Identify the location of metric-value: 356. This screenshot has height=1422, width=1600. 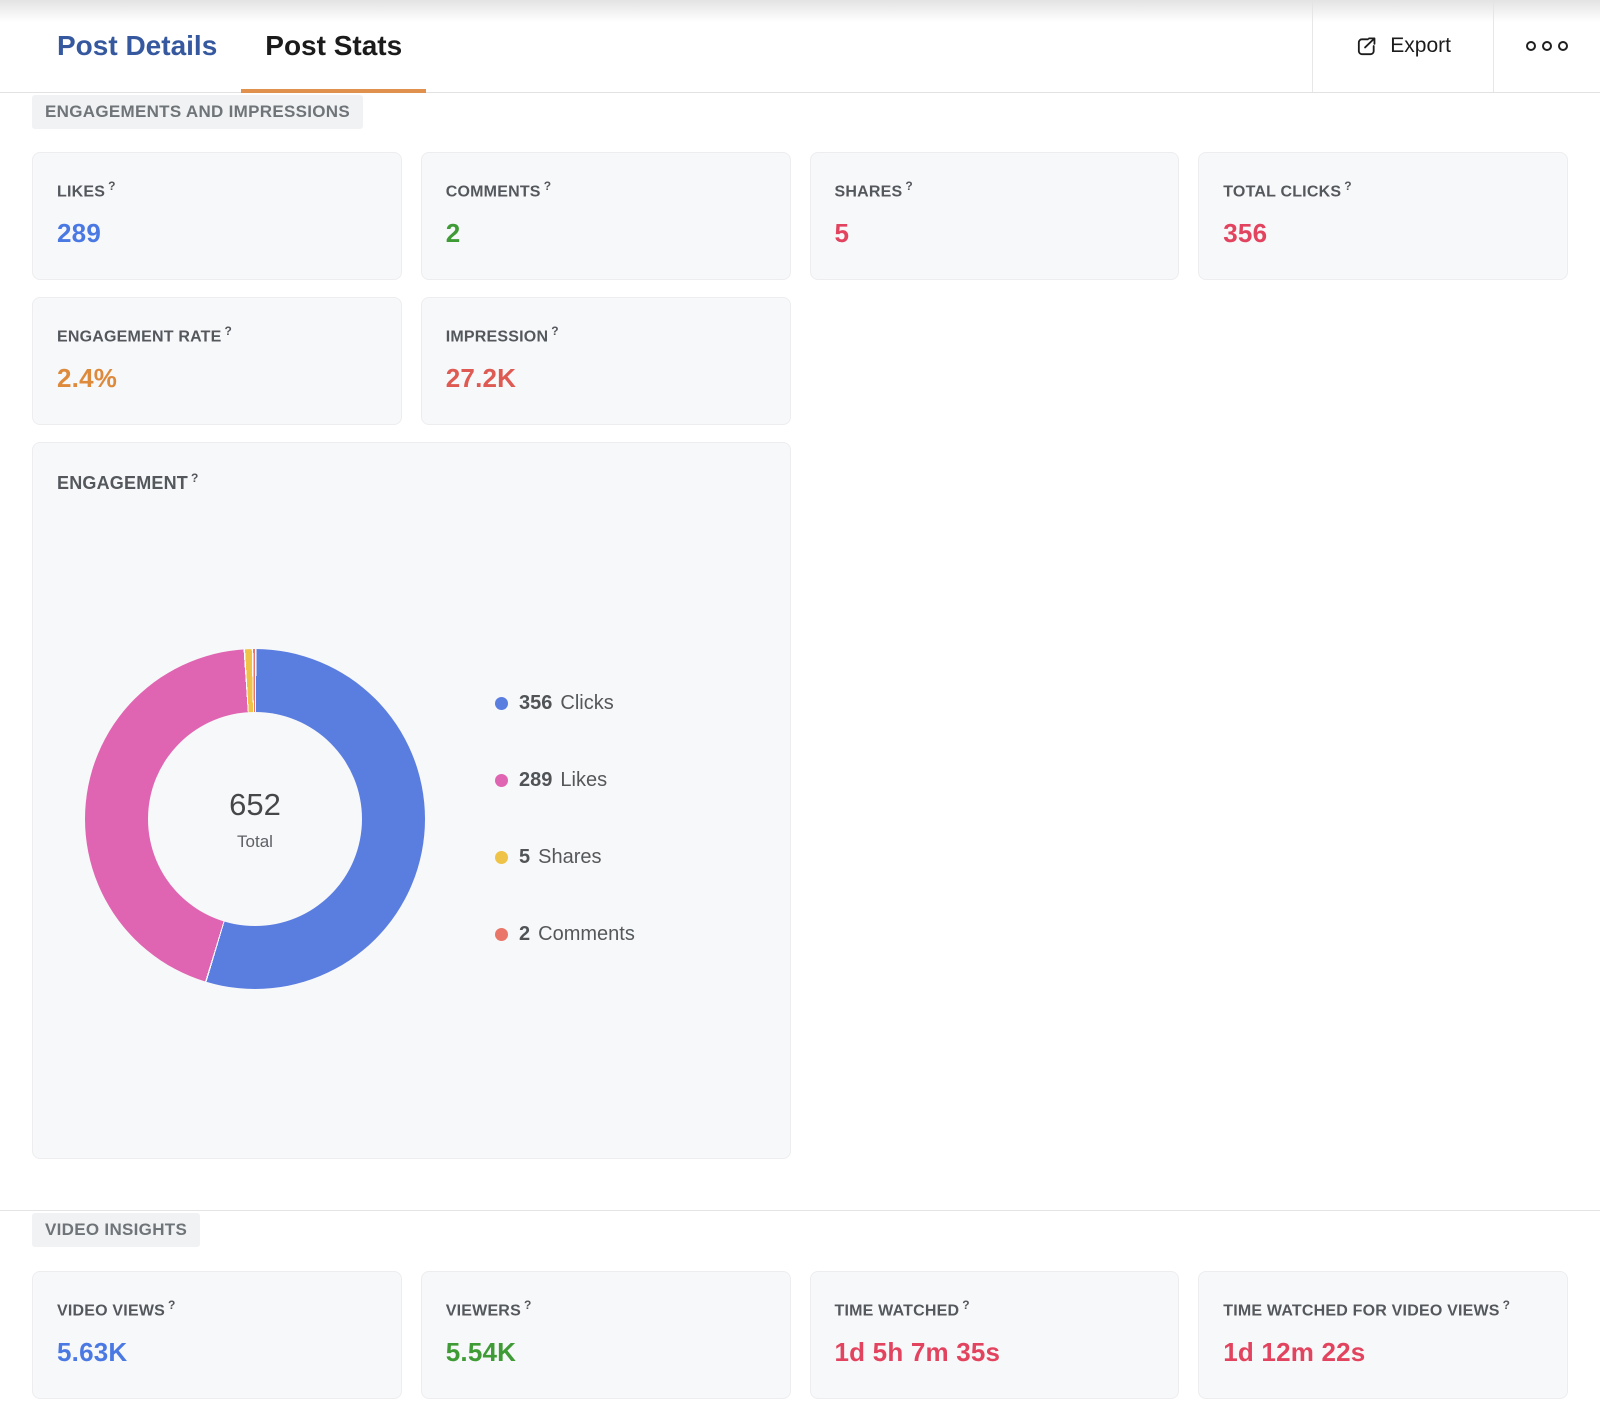
(1245, 233).